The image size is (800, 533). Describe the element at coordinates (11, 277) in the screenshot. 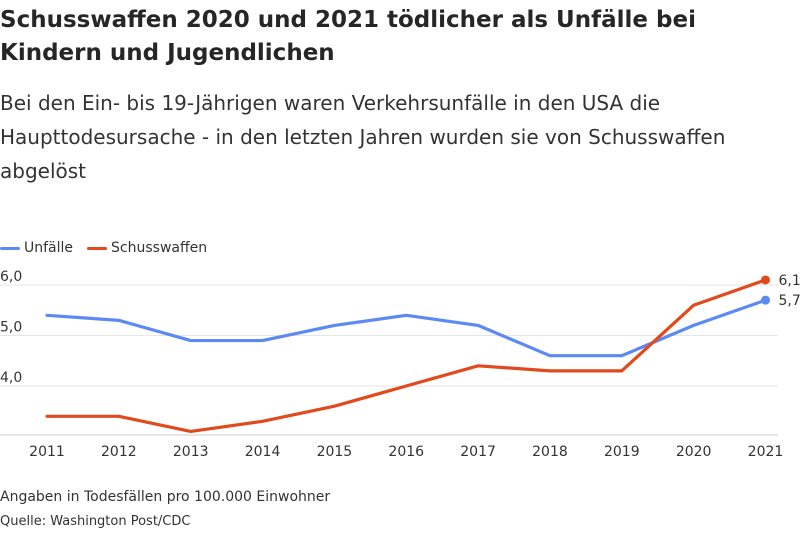

I see `y-tick-label: 6,0` at that location.